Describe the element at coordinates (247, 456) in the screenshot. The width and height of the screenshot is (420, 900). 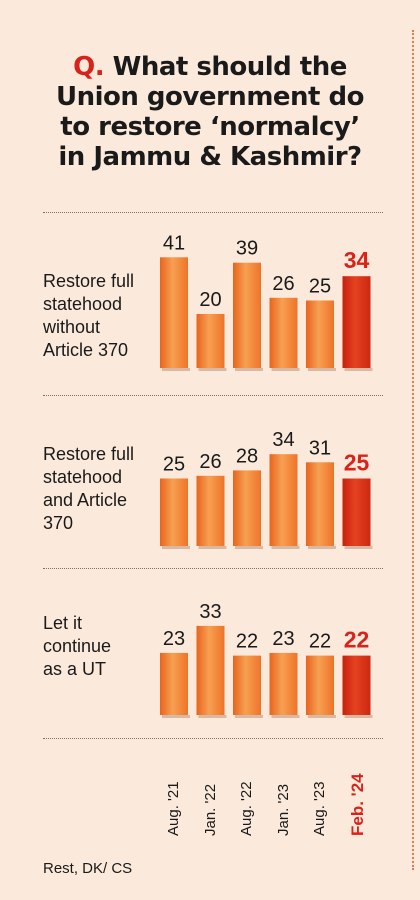
I see `data-label: 28` at that location.